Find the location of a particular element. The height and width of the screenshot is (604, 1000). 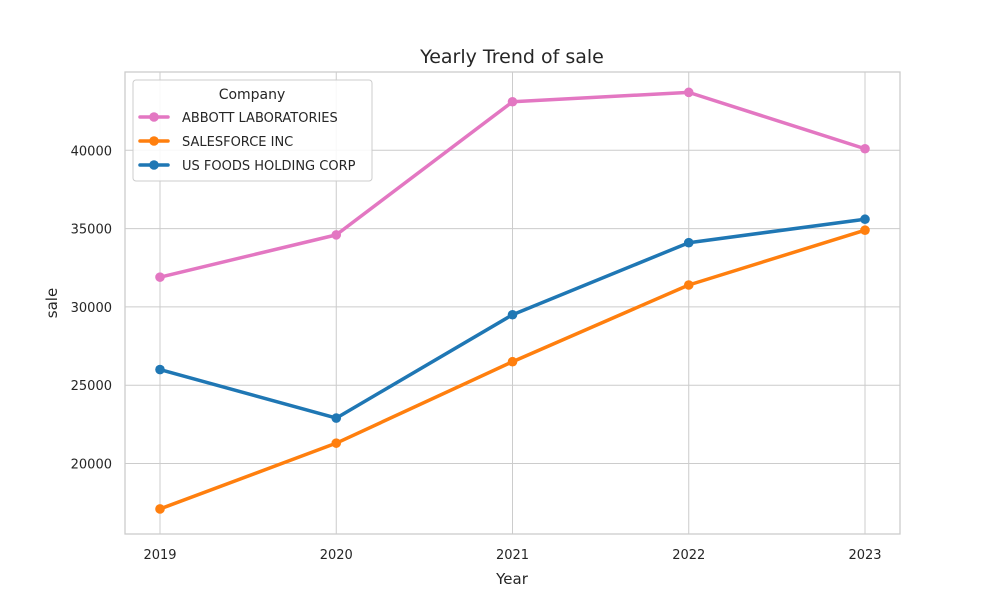

y-tick-label: 35000 is located at coordinates (91, 230).